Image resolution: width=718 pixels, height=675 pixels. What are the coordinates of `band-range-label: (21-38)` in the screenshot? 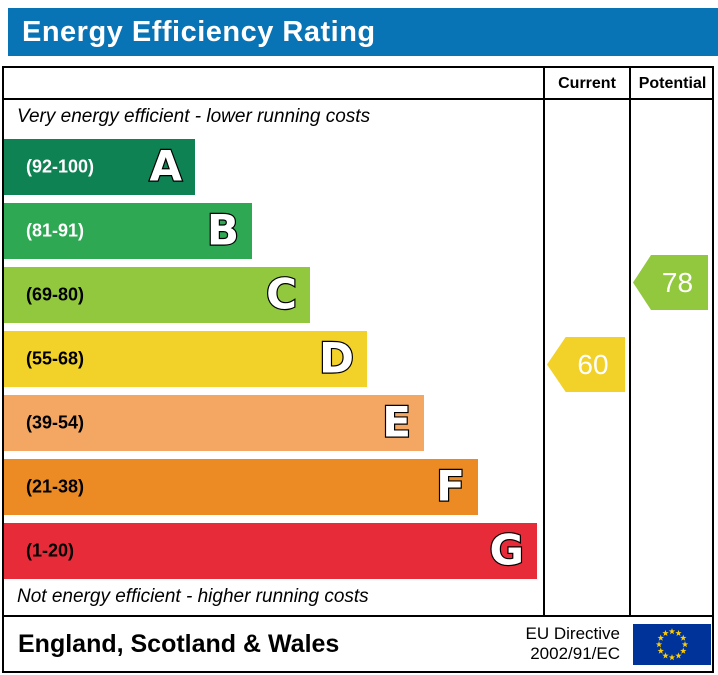 It's located at (55, 486).